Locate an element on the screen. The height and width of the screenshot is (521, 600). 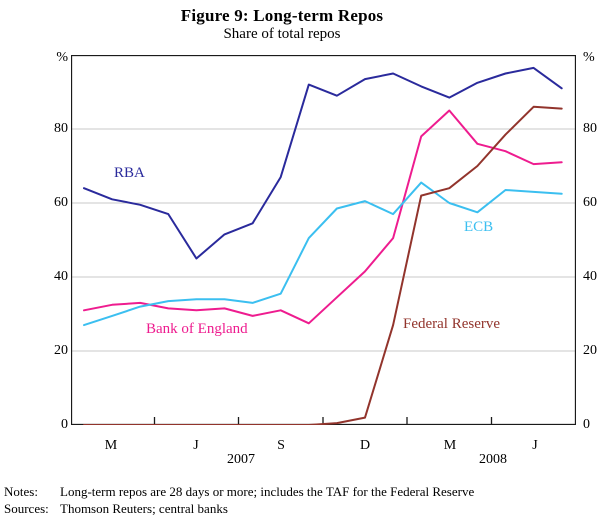
y-axis-label-left-20: 20 is located at coordinates (61, 350).